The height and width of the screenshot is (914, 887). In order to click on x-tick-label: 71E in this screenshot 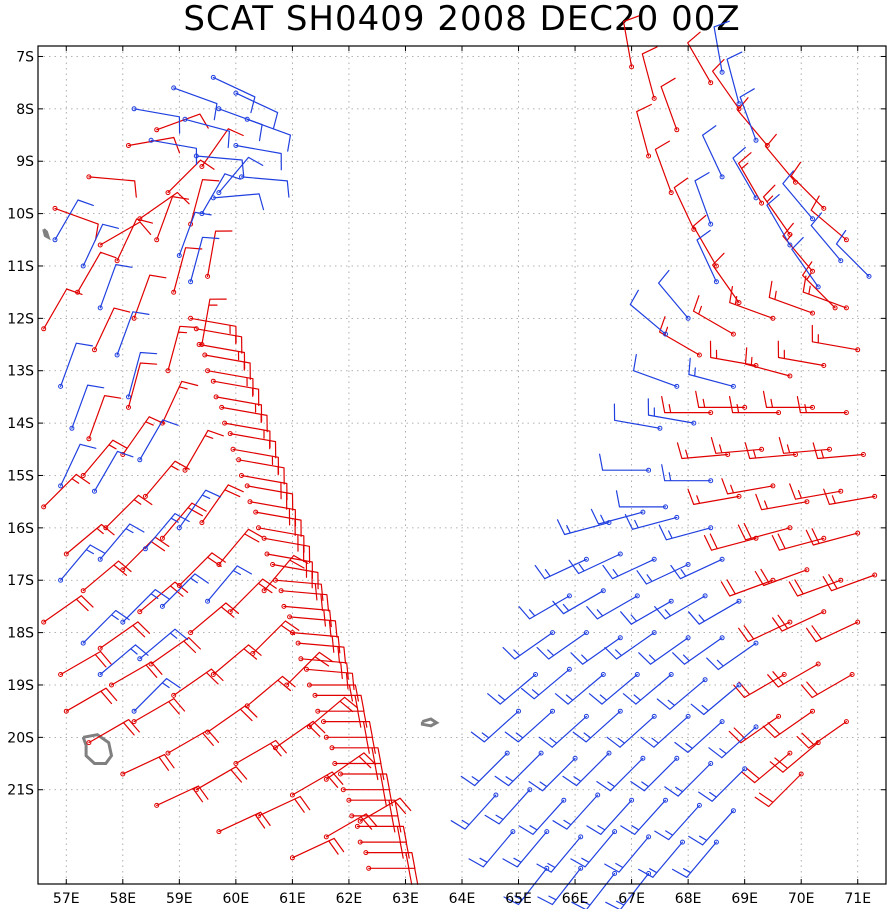, I will do `click(857, 899)`.